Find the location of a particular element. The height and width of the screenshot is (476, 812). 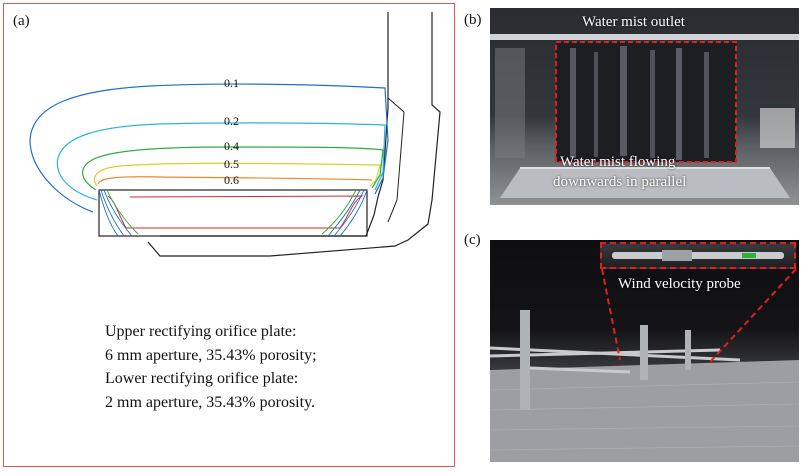

mist-region is located at coordinates (646, 102).